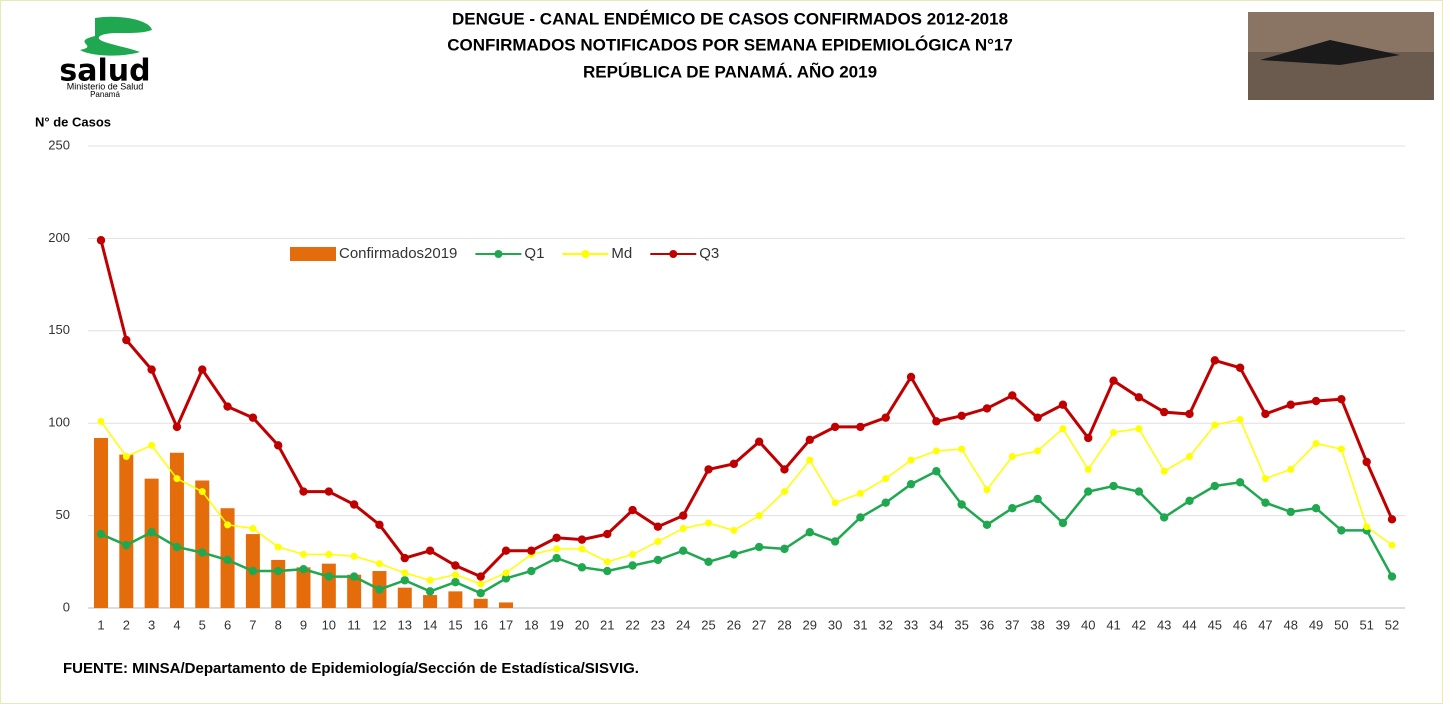  I want to click on y-tick-label: 250, so click(59, 144).